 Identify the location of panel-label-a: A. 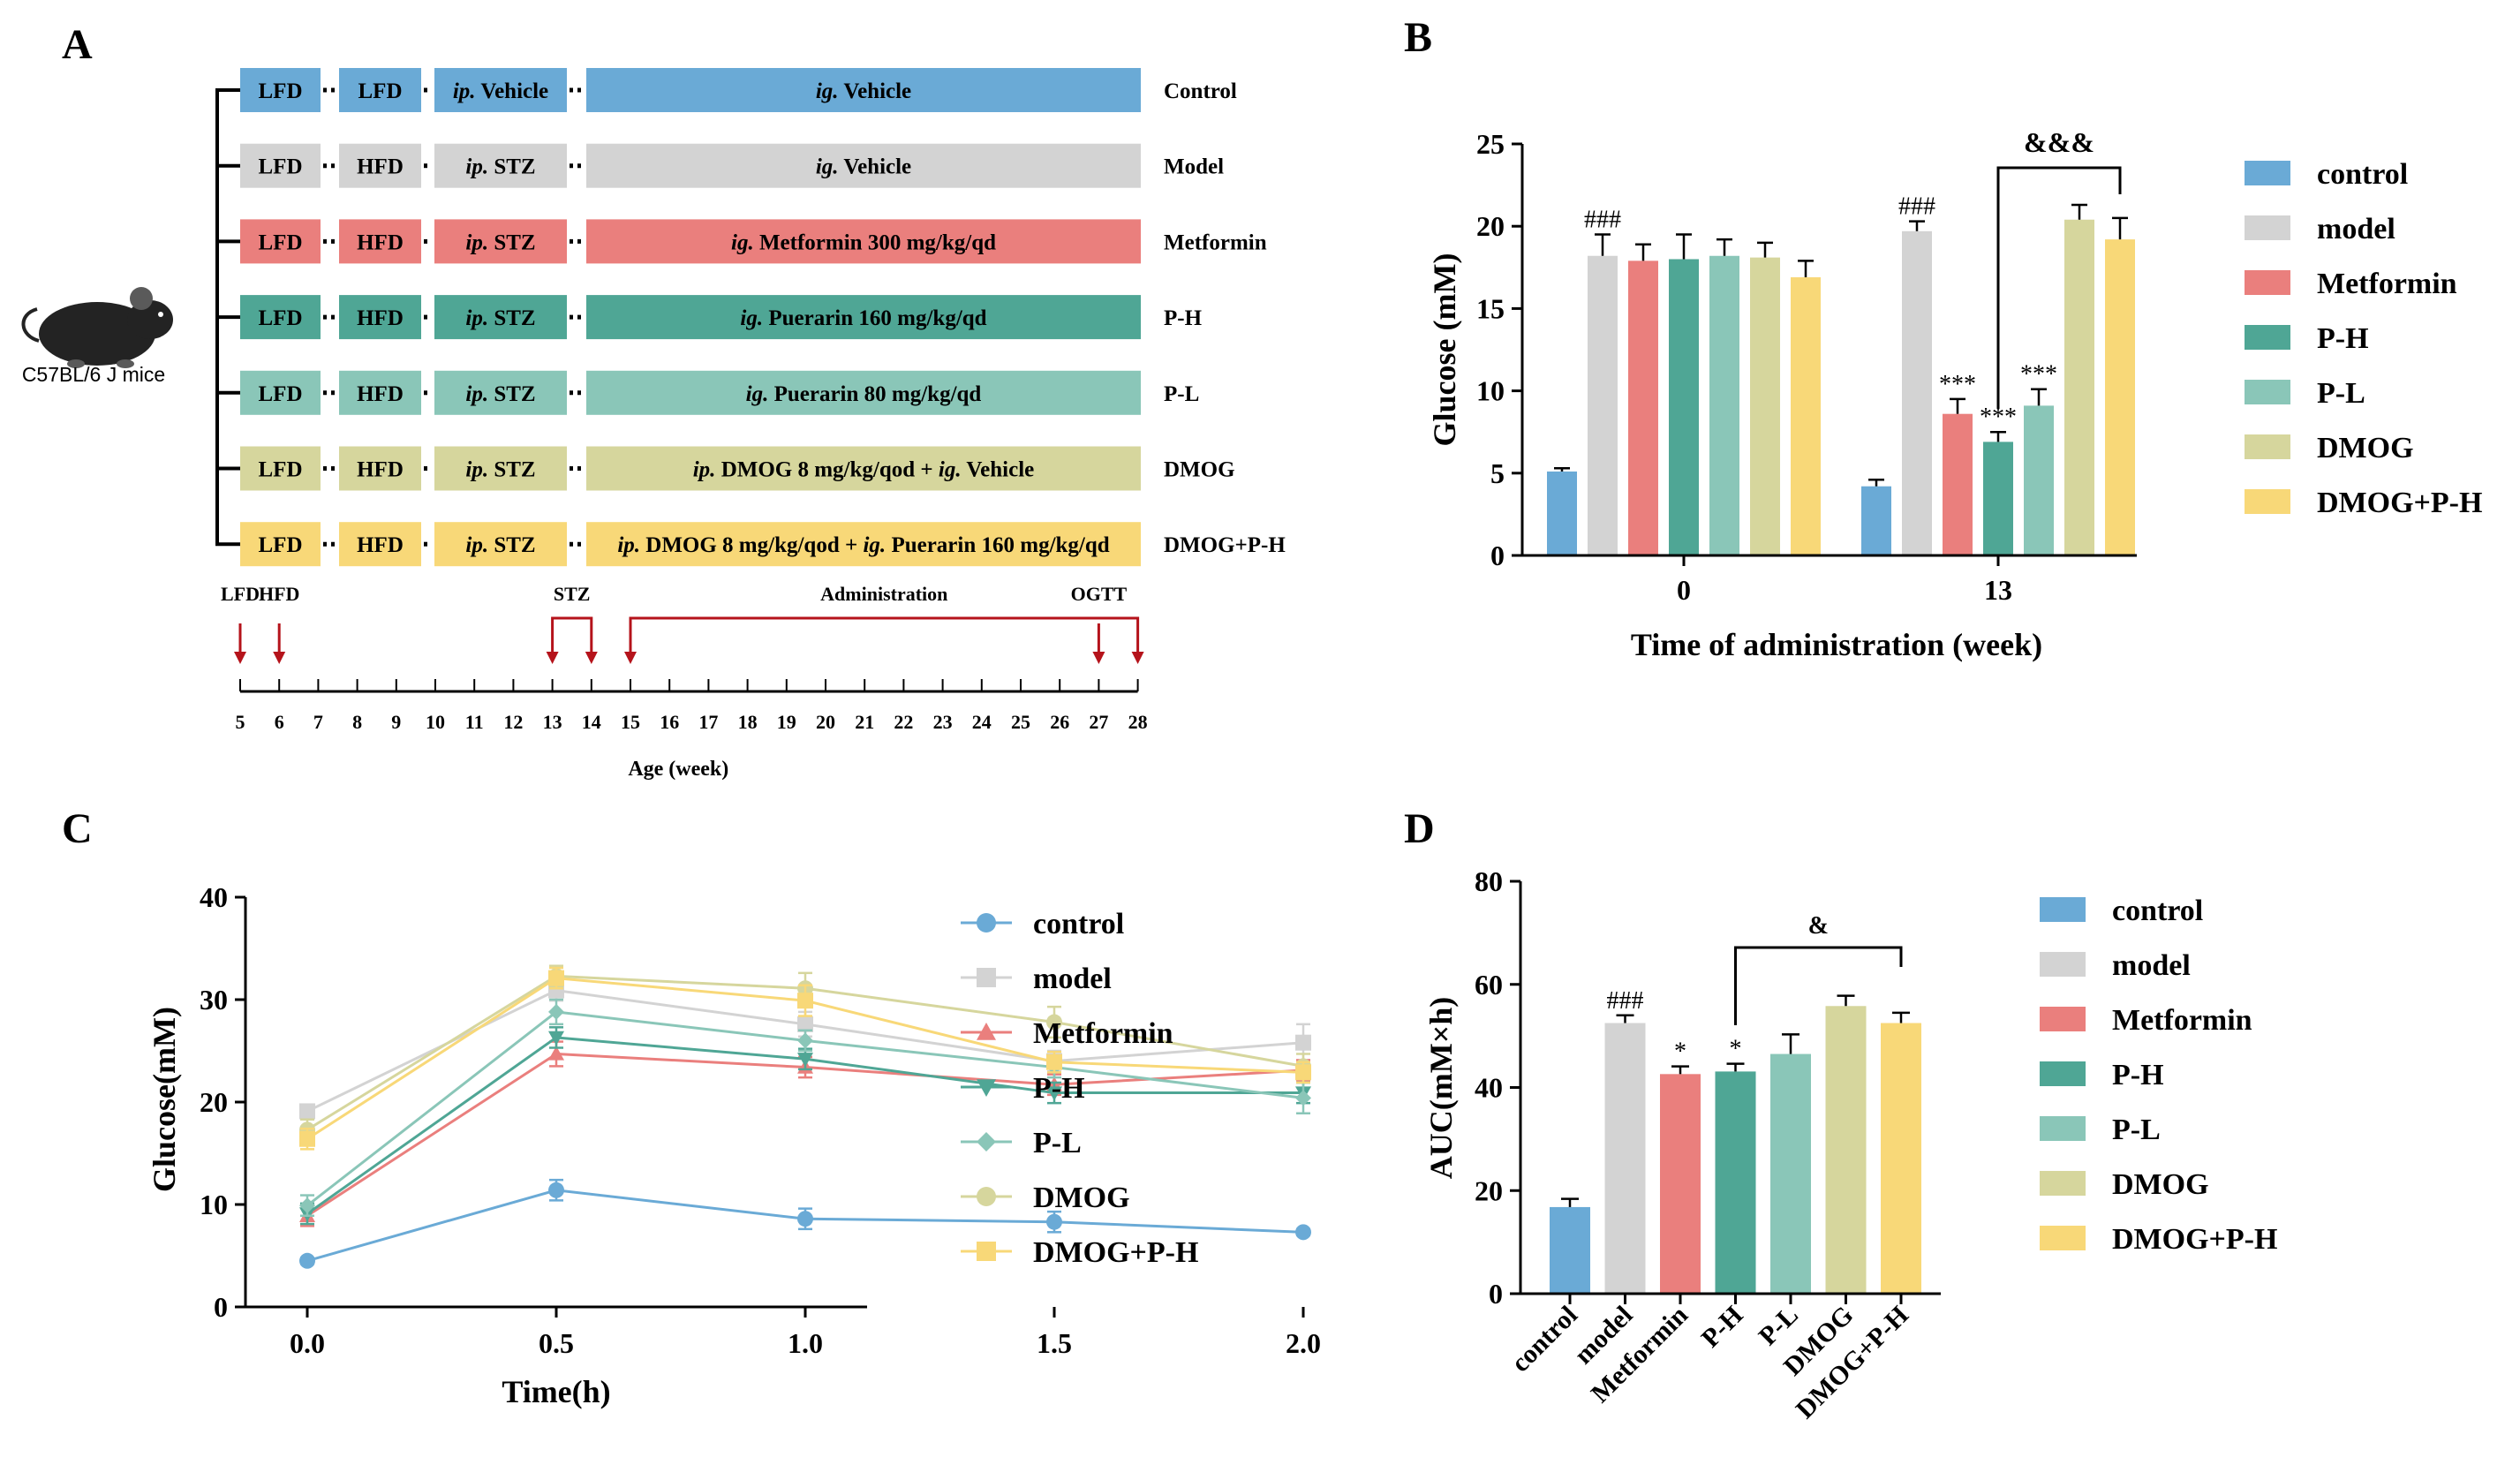
(77, 44).